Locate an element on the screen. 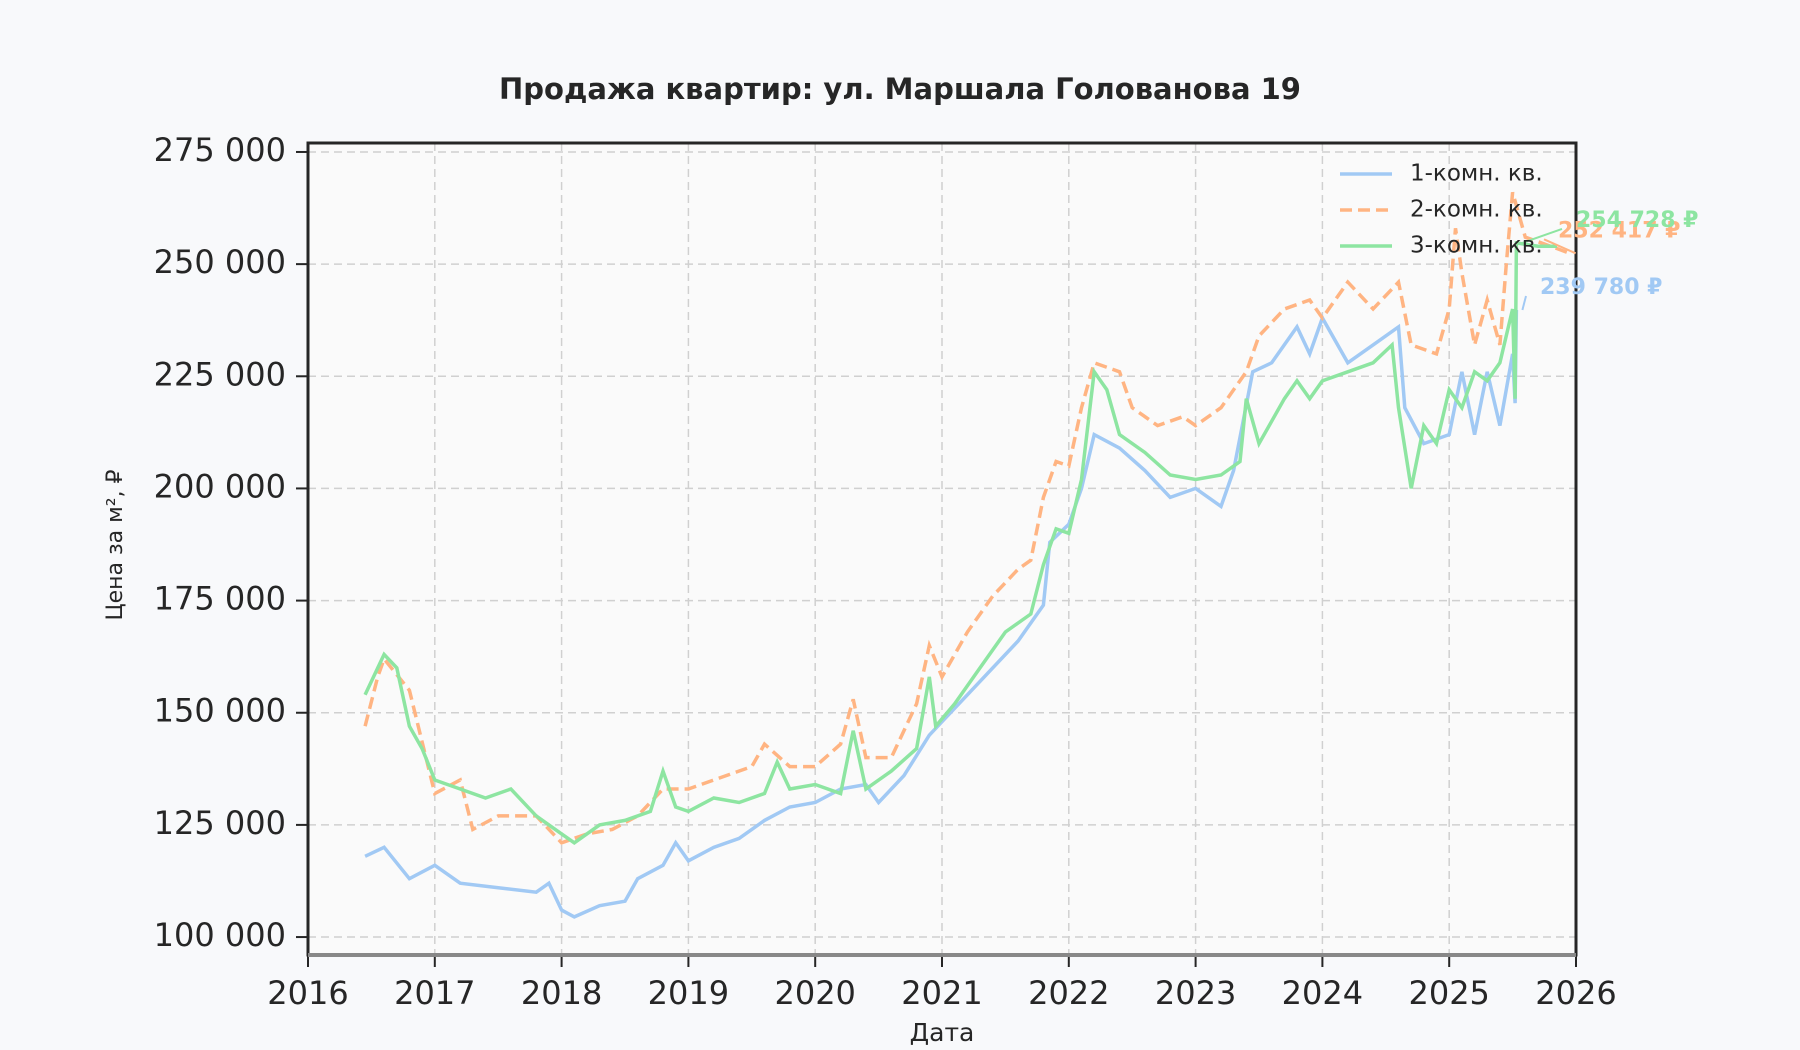 The height and width of the screenshot is (1050, 1800). y-tick-label: 175 000 is located at coordinates (220, 599).